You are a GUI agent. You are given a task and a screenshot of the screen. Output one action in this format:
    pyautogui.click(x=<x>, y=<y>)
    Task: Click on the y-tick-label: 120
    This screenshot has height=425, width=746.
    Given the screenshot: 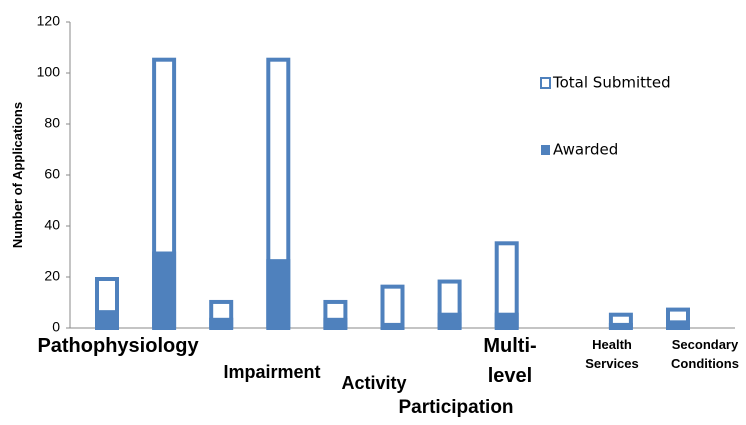 What is the action you would take?
    pyautogui.click(x=49, y=21)
    